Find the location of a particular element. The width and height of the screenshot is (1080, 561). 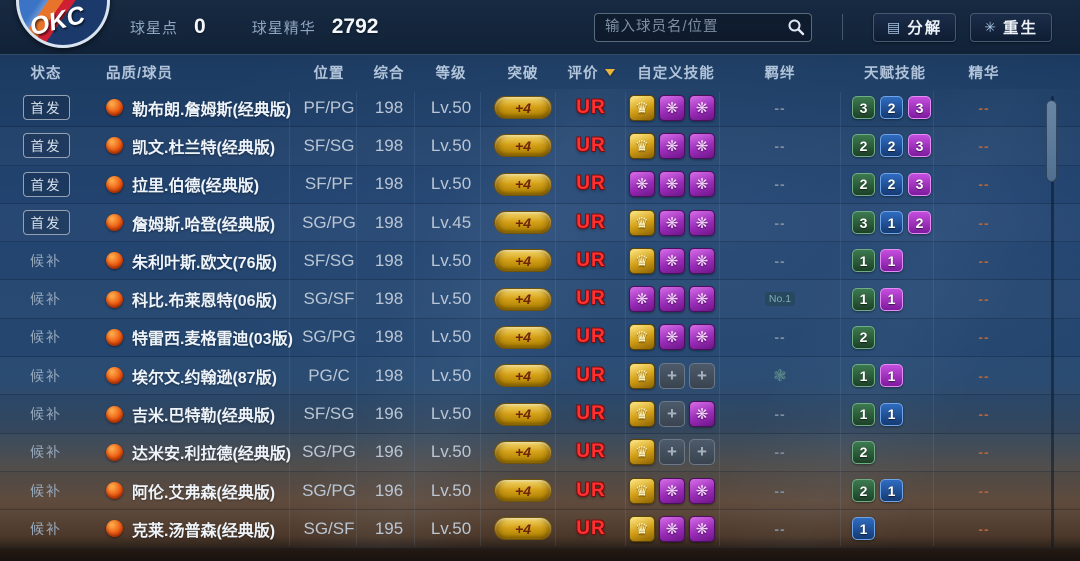

search-icon is located at coordinates (796, 27).